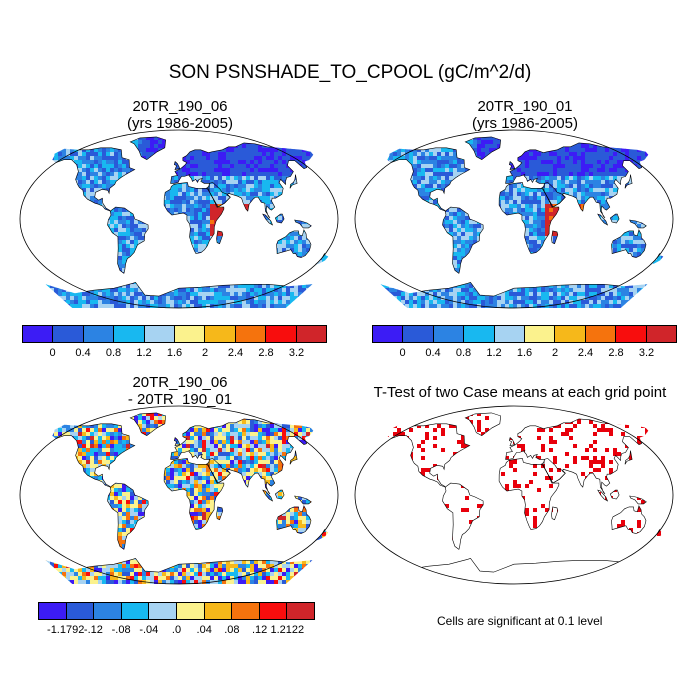 Image resolution: width=700 pixels, height=700 pixels. Describe the element at coordinates (204, 630) in the screenshot. I see `colorbar-tick-label: .04` at that location.